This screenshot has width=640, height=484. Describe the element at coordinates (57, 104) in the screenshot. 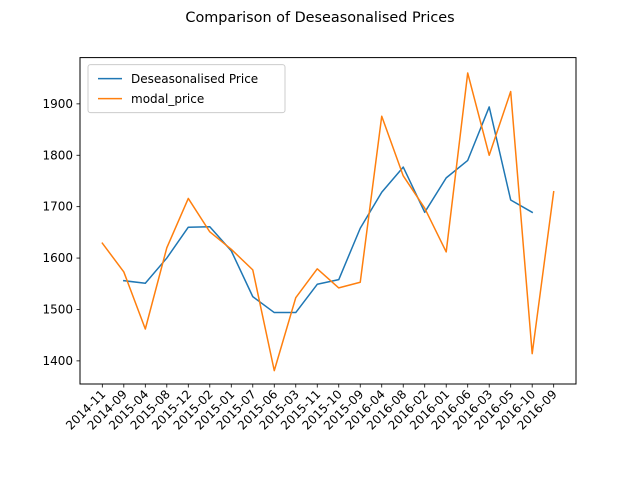

I see `y-tick-label: 1900` at that location.